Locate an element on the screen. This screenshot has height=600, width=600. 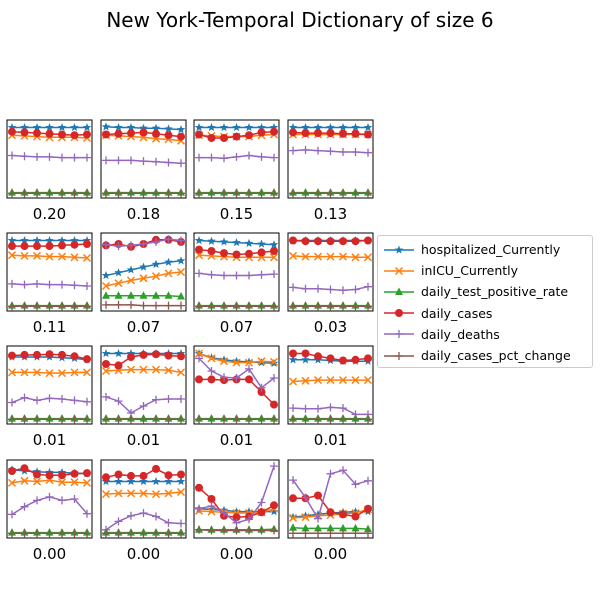
legend-label: daily_cases is located at coordinates (457, 313).